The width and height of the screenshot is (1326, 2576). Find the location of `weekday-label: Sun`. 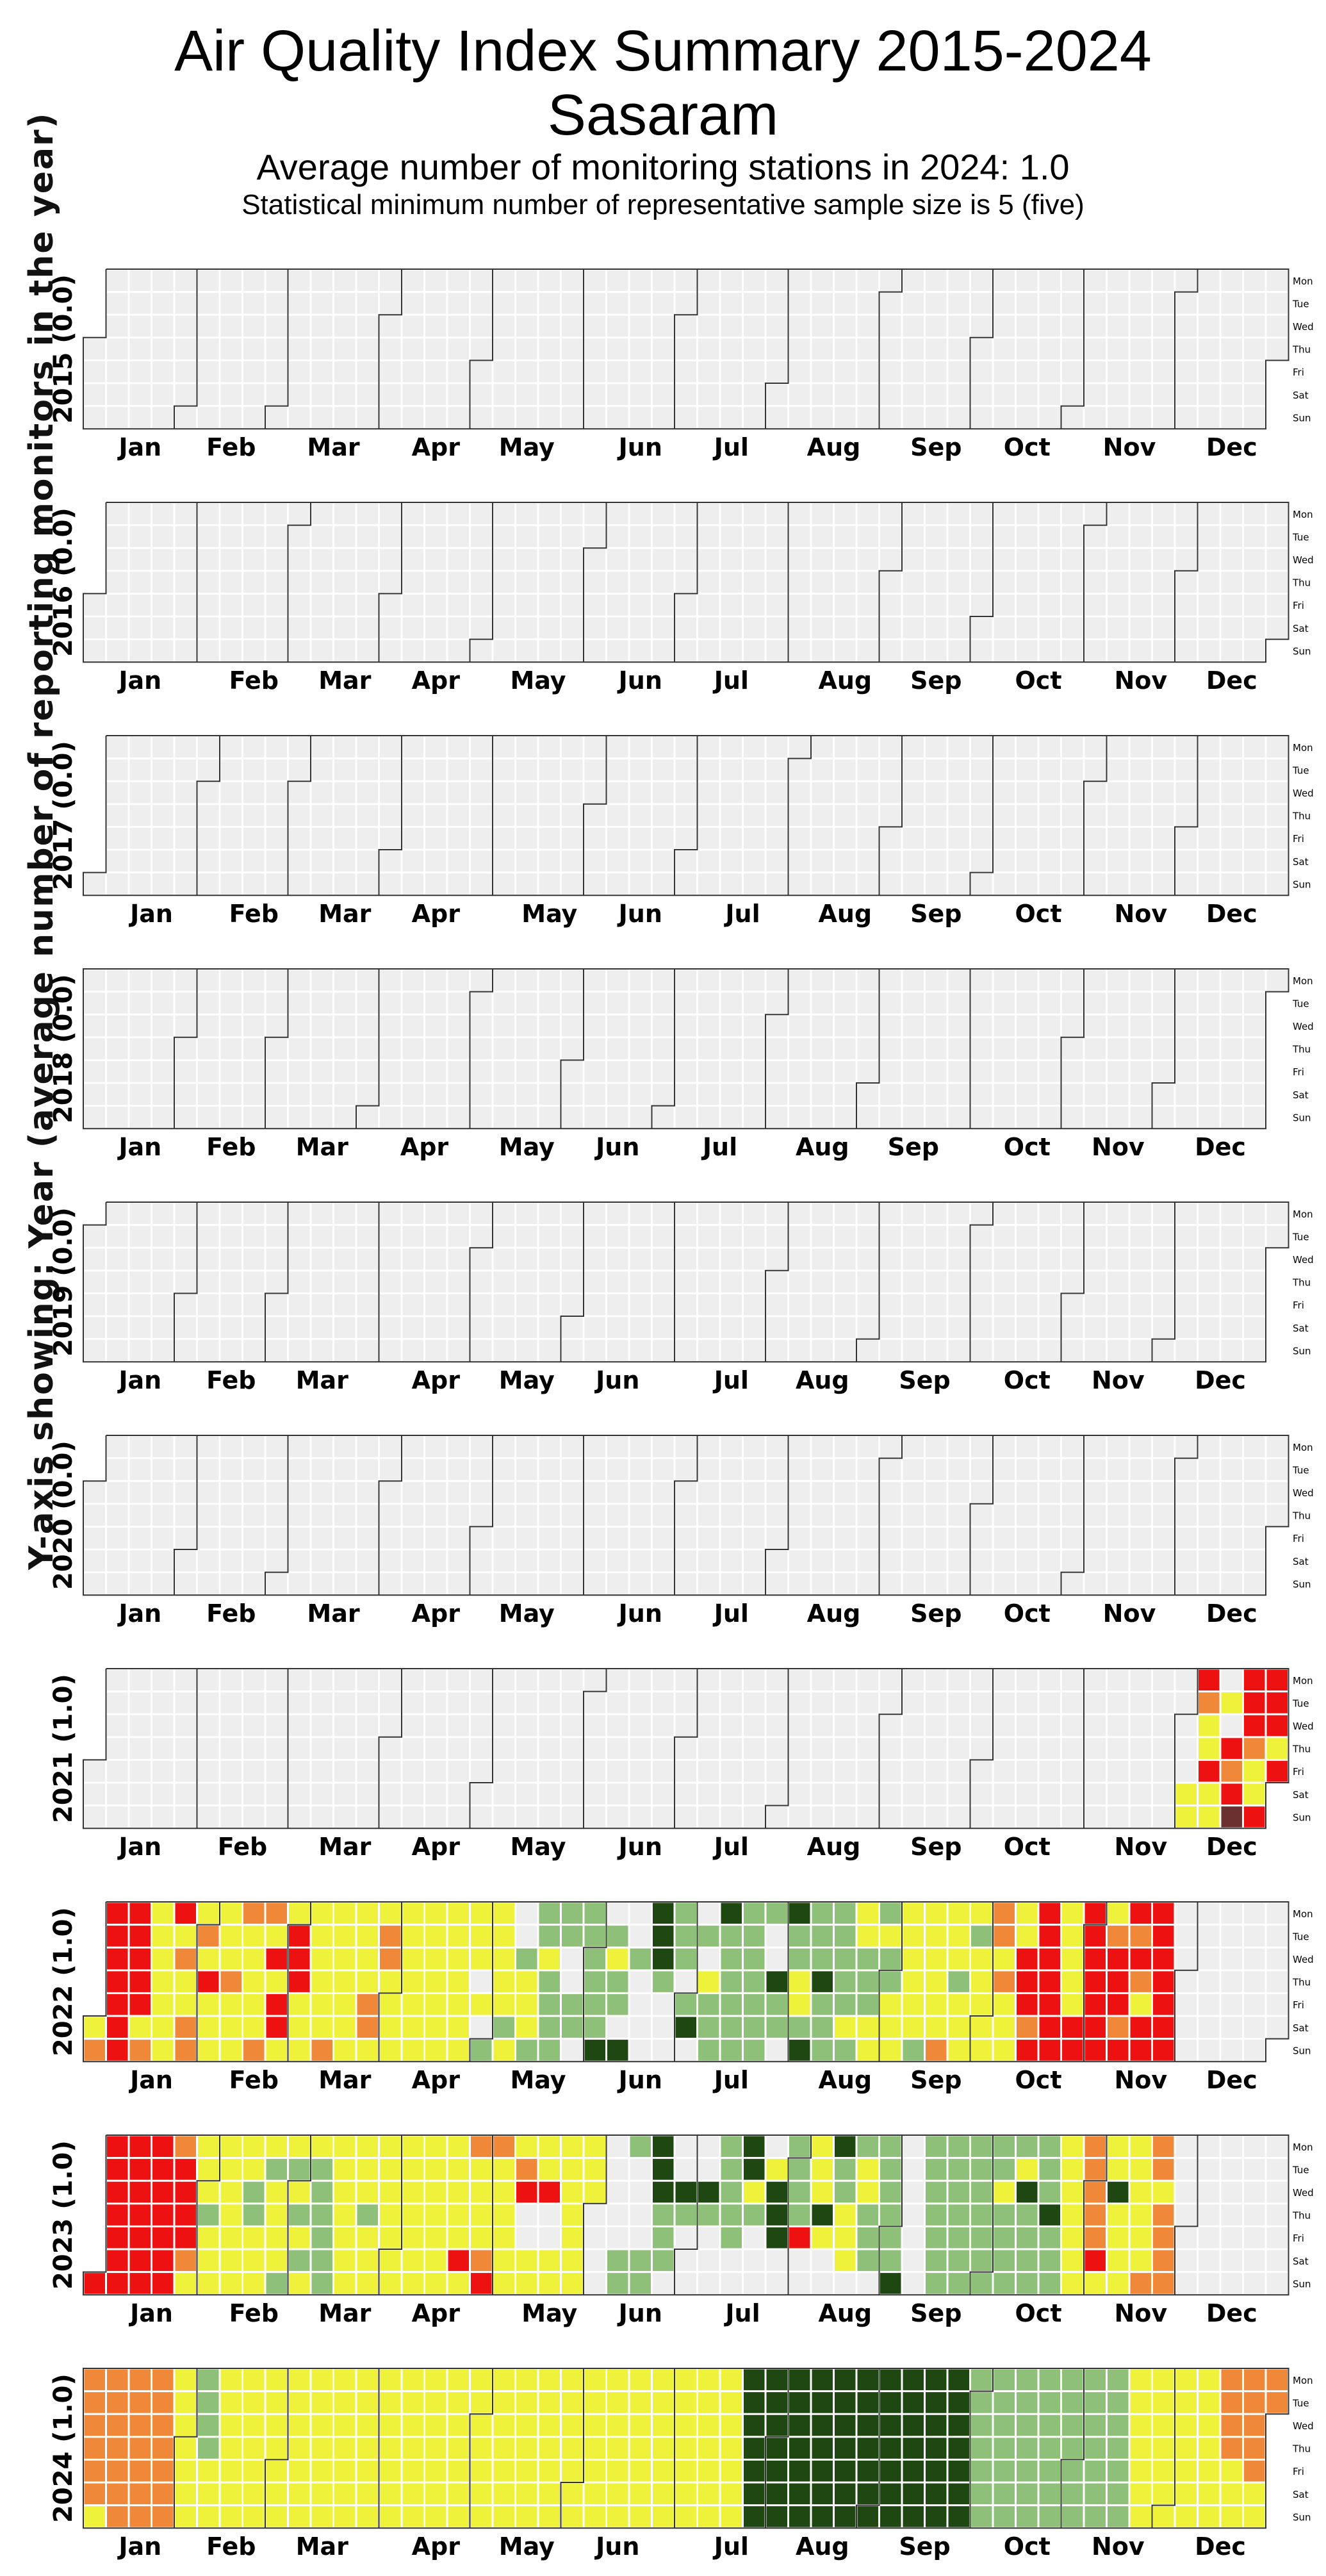

weekday-label: Sun is located at coordinates (1302, 1117).